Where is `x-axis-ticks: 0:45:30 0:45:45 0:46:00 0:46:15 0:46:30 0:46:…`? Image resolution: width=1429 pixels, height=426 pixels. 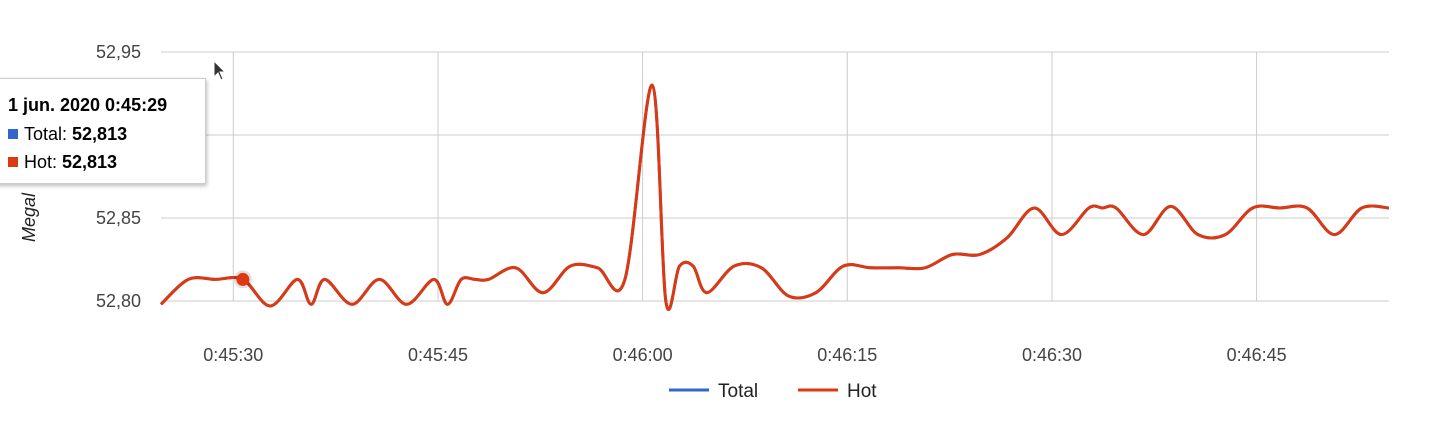
x-axis-ticks: 0:45:30 0:45:45 0:46:00 0:46:15 0:46:30 0:46:… is located at coordinates (744, 355).